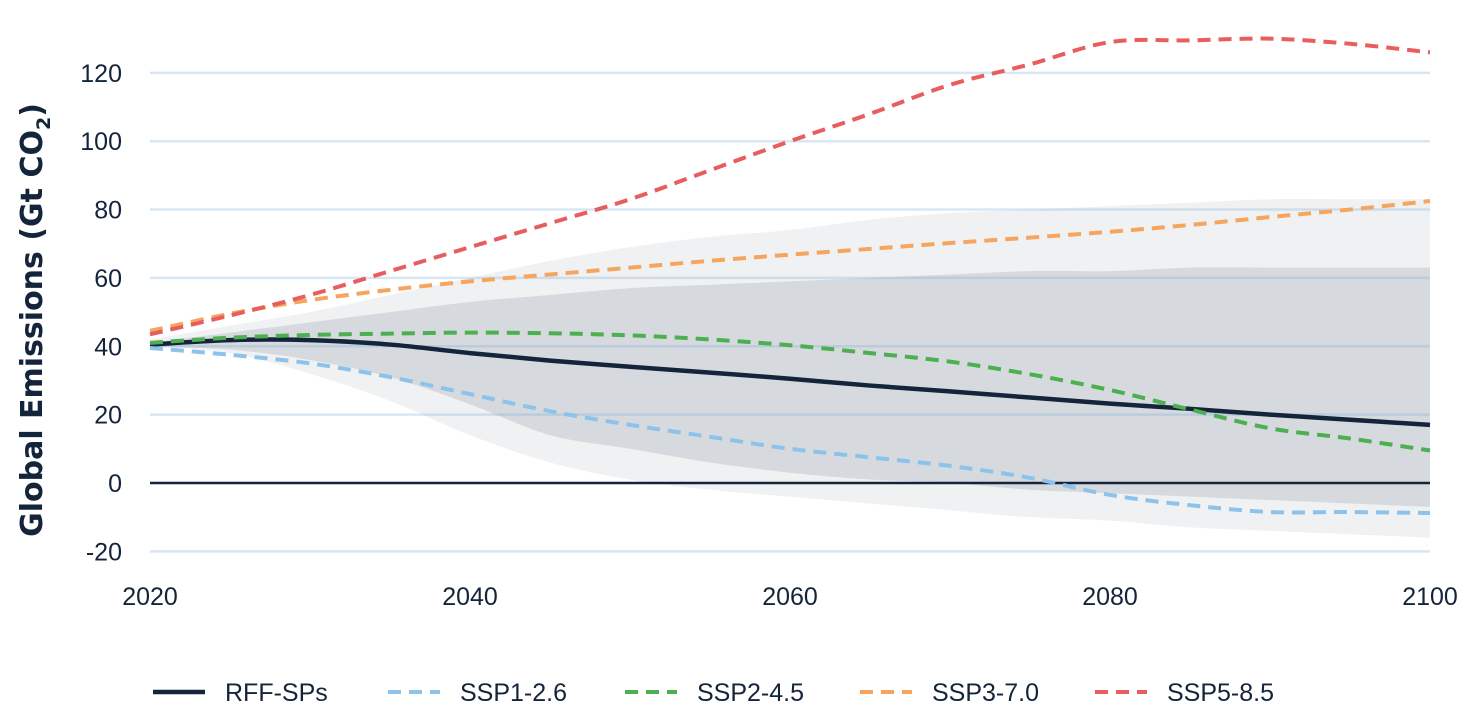 This screenshot has height=720, width=1480. What do you see at coordinates (108, 347) in the screenshot?
I see `y-tick-label-40: 40` at bounding box center [108, 347].